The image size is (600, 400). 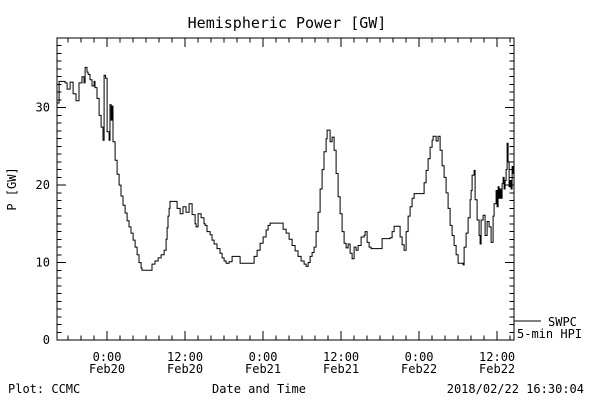 I want to click on footer-timestamp: 2018/02/22 16:30:04, so click(x=515, y=389).